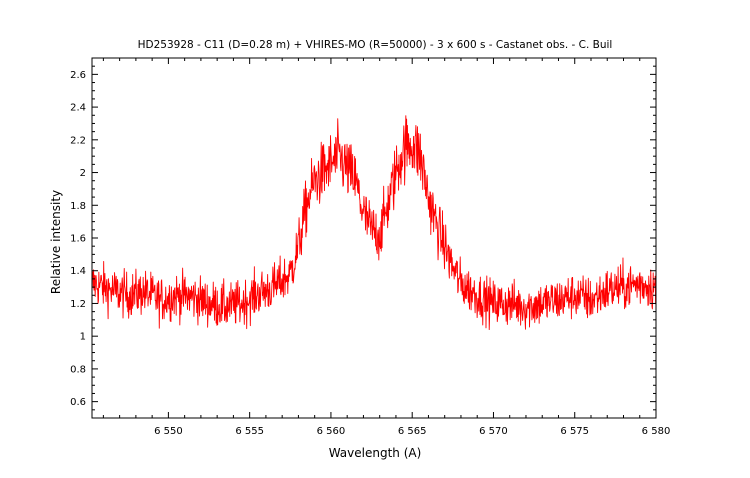 The width and height of the screenshot is (750, 478). Describe the element at coordinates (493, 431) in the screenshot. I see `x-tick-label: 6 570` at that location.